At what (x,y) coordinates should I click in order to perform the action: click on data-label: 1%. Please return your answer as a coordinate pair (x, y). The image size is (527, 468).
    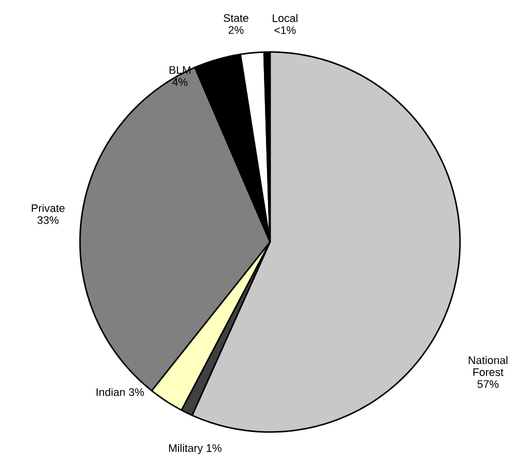
    Looking at the image, I should click on (214, 448).